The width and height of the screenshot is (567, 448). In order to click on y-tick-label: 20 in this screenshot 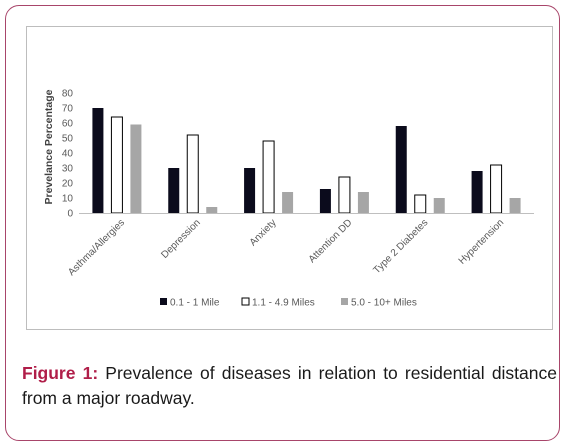, I will do `click(68, 184)`.